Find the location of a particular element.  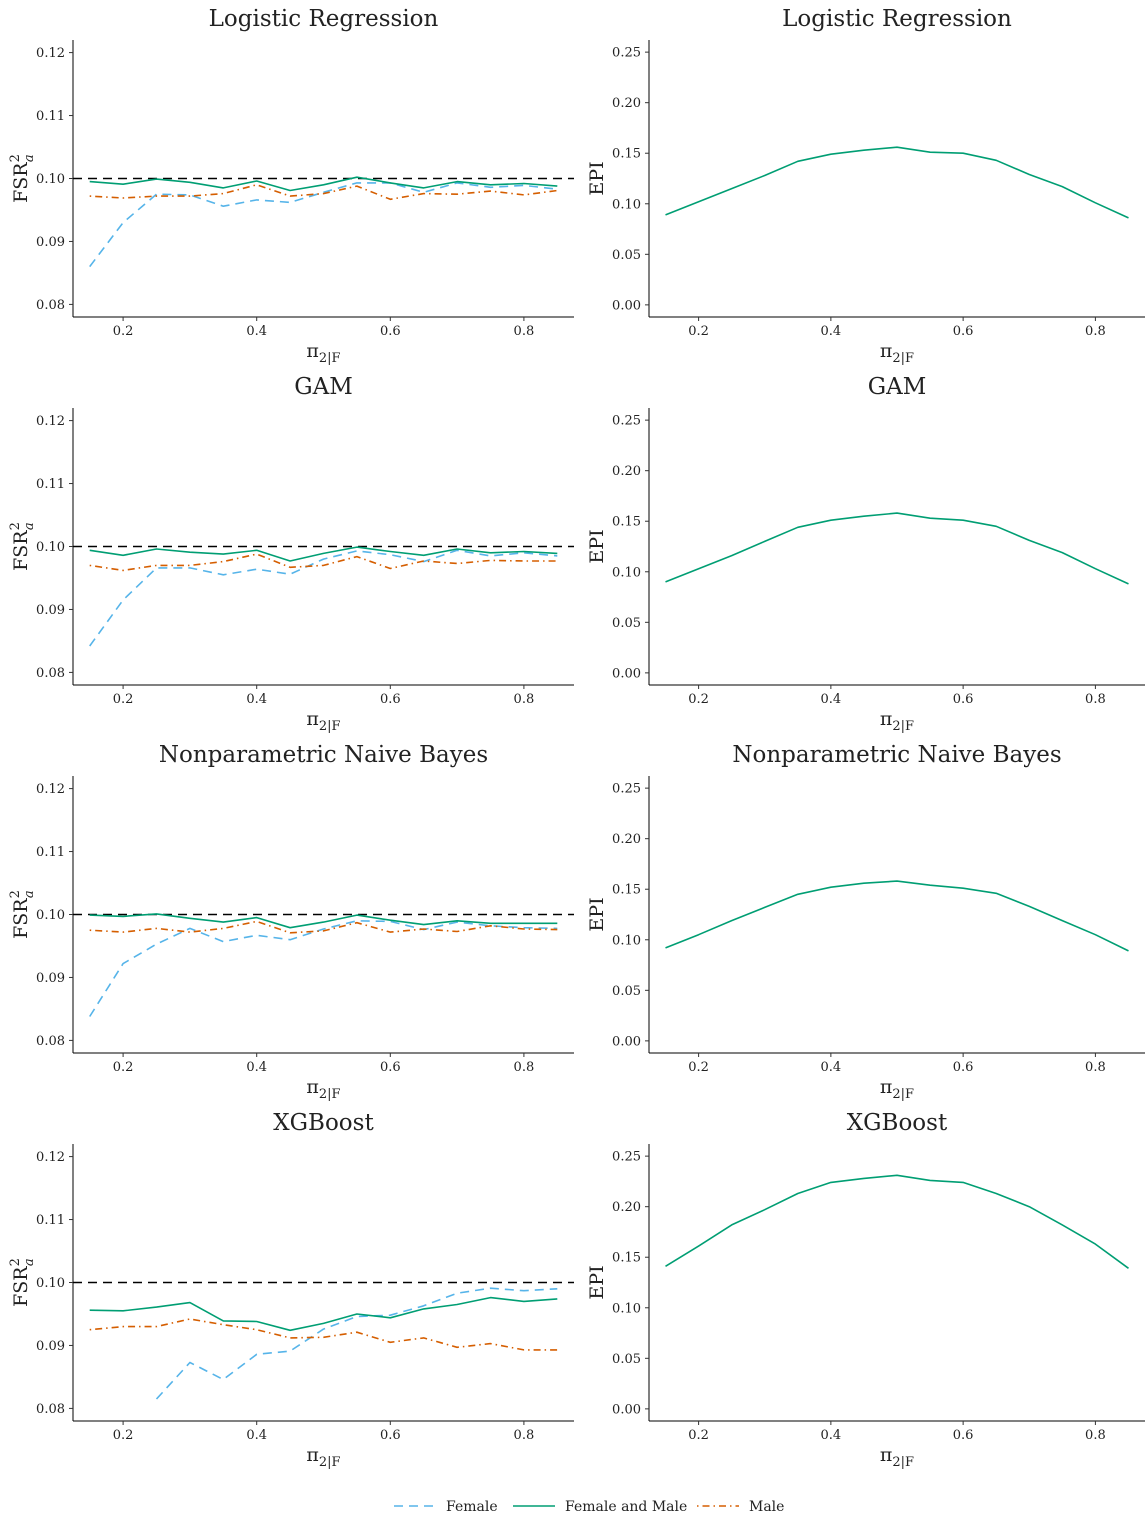

y-tick-label: 0.08 is located at coordinates (50, 305).